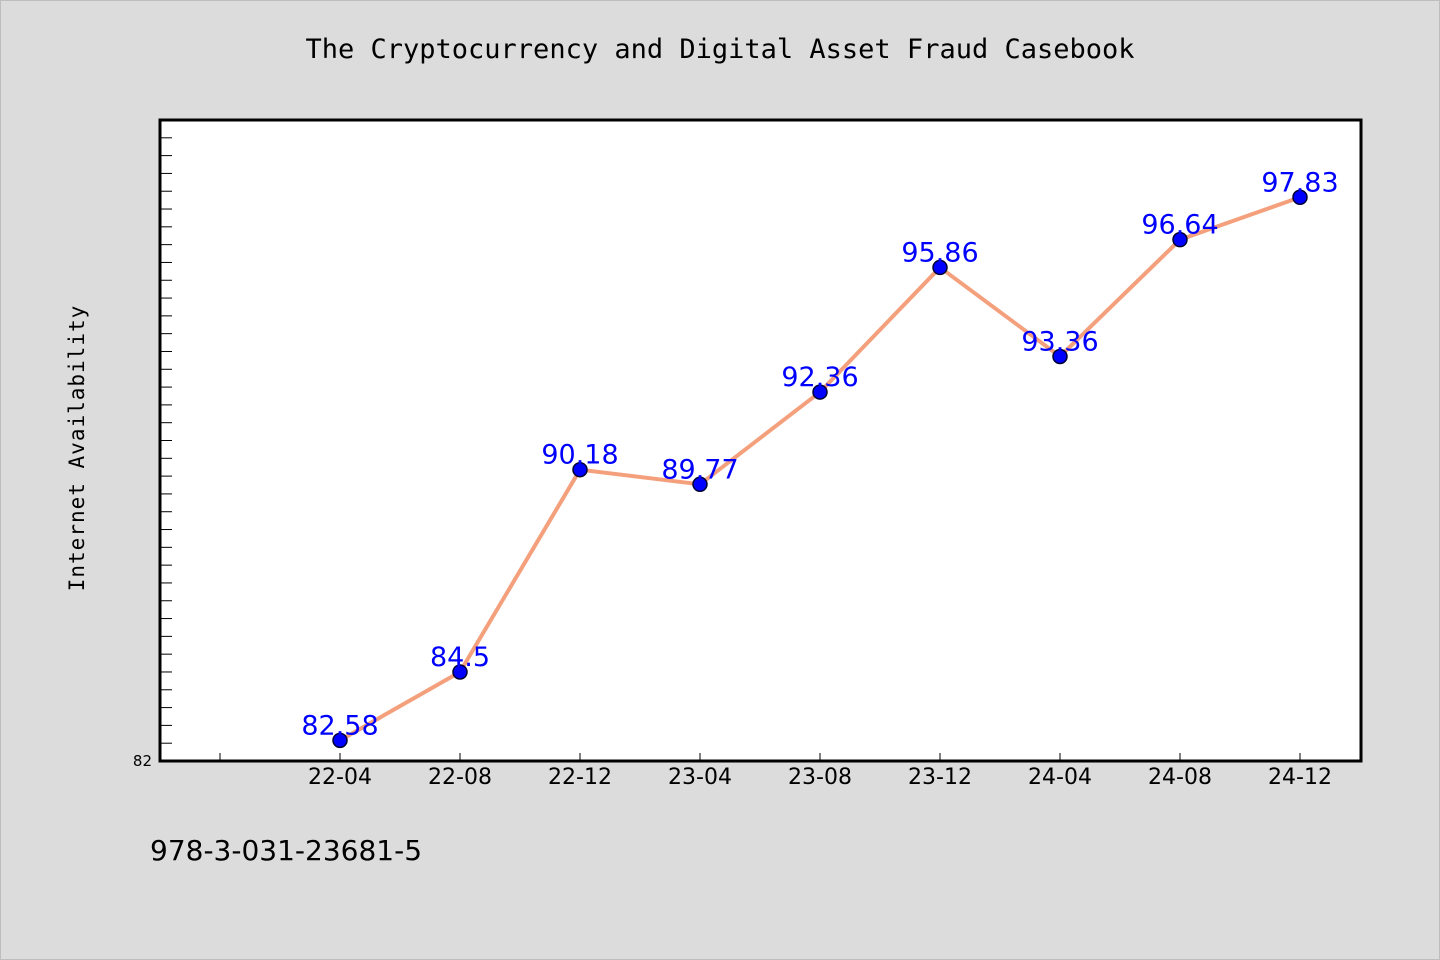 This screenshot has width=1440, height=960. Describe the element at coordinates (700, 777) in the screenshot. I see `x-tick-label: 23-04` at that location.